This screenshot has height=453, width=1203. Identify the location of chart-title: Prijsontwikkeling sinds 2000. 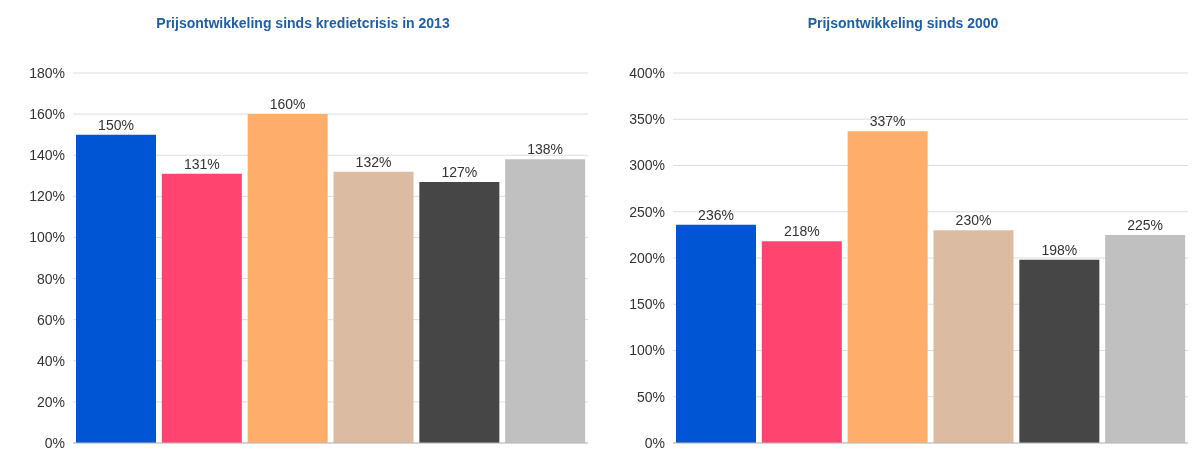
(903, 23).